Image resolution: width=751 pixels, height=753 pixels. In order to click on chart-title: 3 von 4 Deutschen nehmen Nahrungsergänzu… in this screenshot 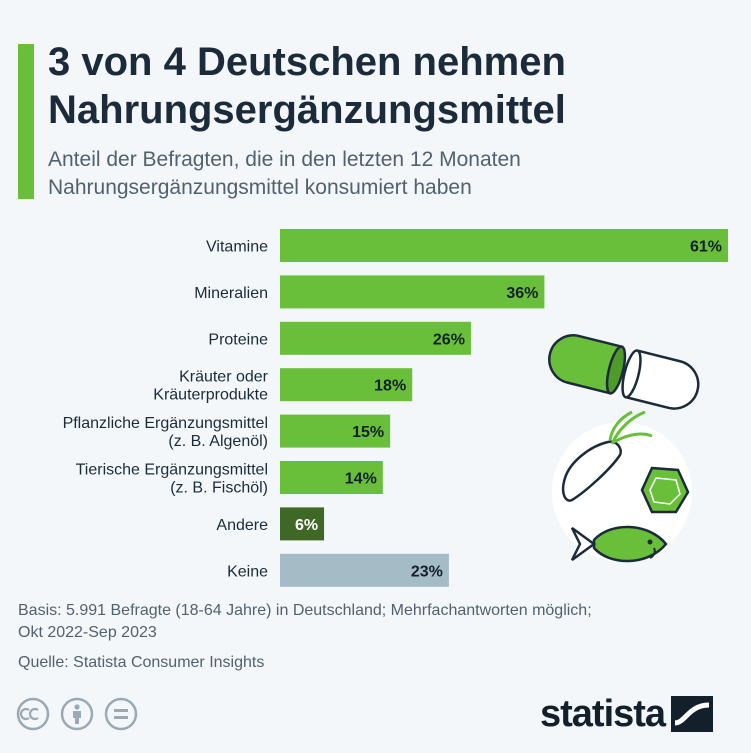, I will do `click(307, 86)`.